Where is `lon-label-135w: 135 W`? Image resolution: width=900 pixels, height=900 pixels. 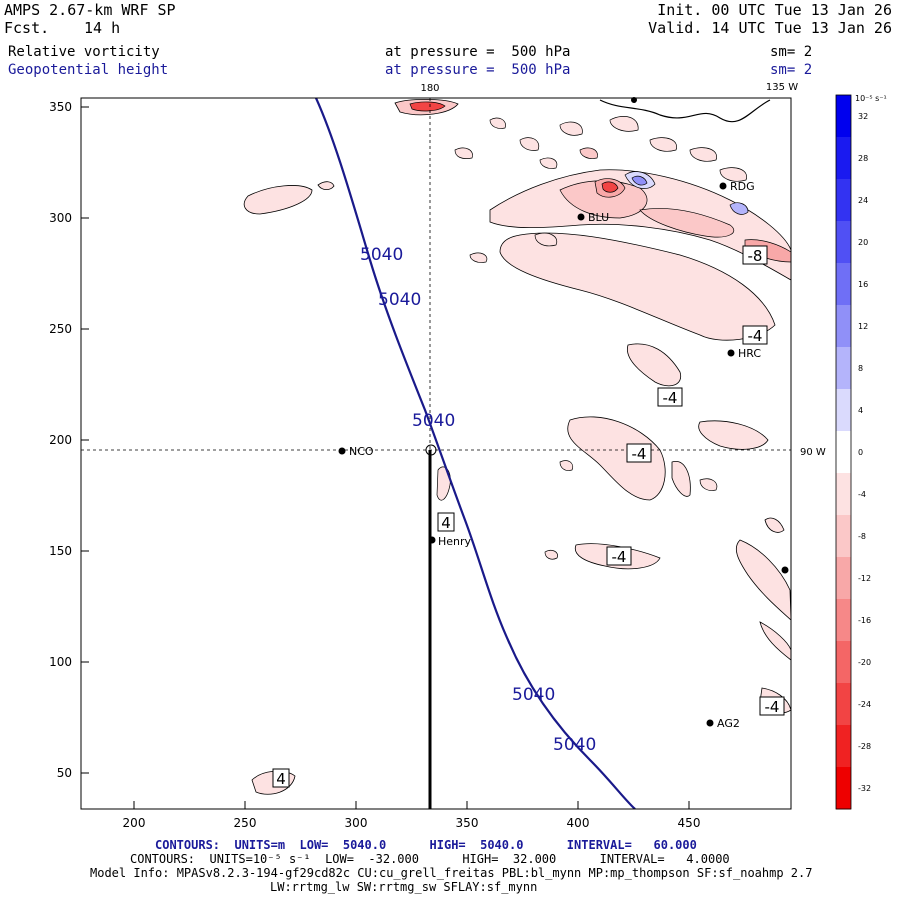 lon-label-135w: 135 W is located at coordinates (782, 87).